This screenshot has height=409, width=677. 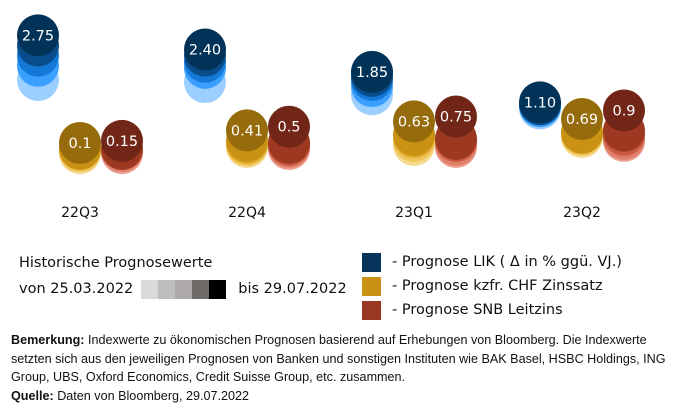 What do you see at coordinates (48, 340) in the screenshot?
I see `remark-label: Bemerkung:` at bounding box center [48, 340].